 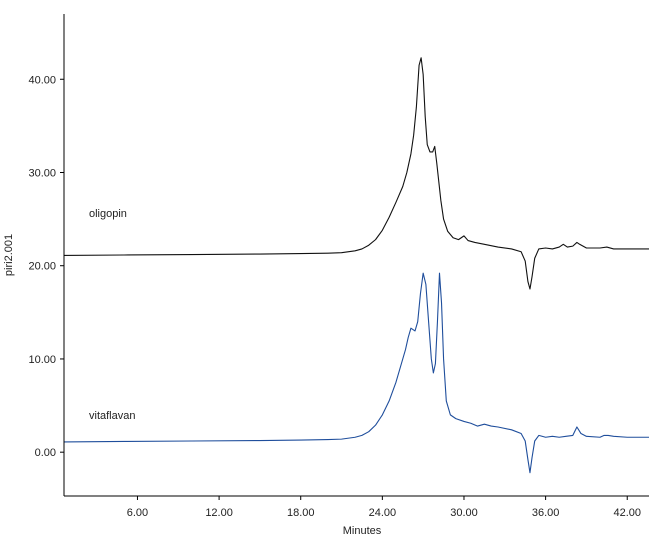 I want to click on x-tick-label: 42.00, so click(x=627, y=513).